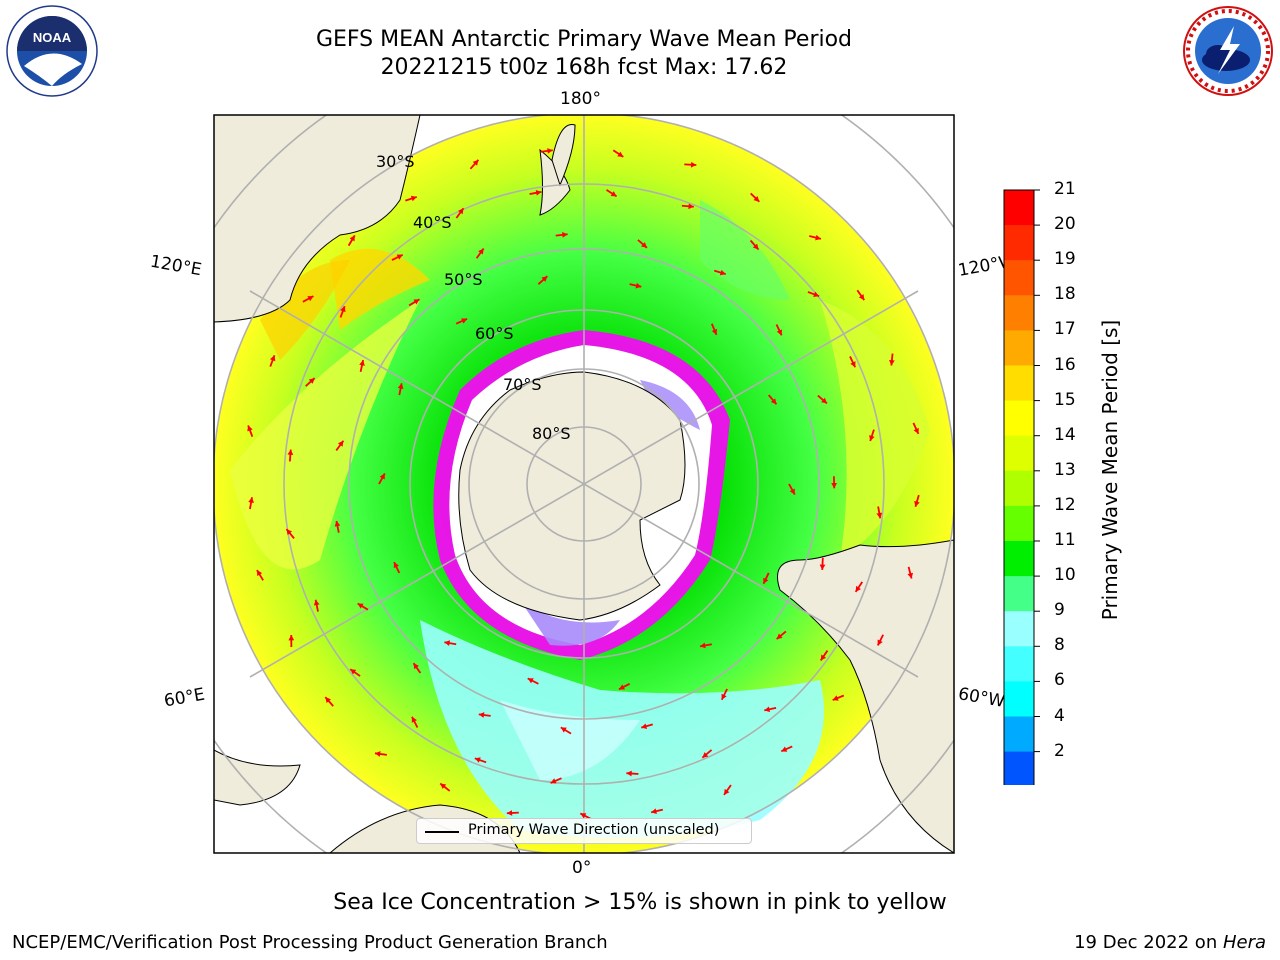 The height and width of the screenshot is (960, 1280). Describe the element at coordinates (584, 67) in the screenshot. I see `chart-subtitle: 20221215 t00z 168h fcst Max: 17.62` at that location.